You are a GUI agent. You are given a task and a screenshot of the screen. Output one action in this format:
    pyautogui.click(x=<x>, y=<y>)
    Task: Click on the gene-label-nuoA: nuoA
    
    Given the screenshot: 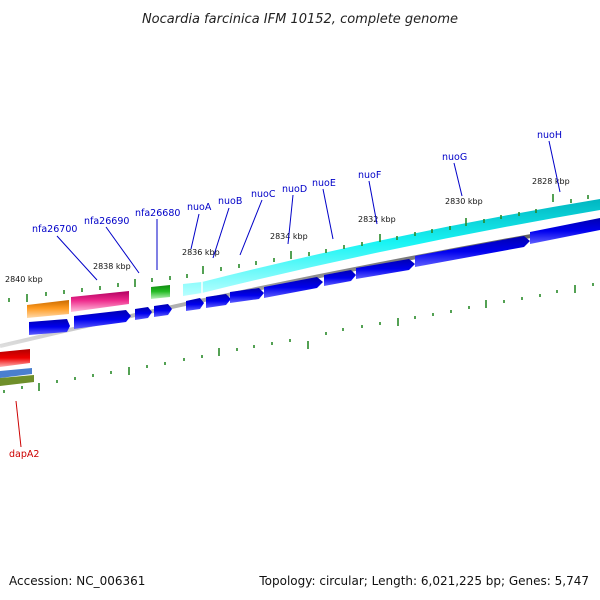 What is the action you would take?
    pyautogui.click(x=199, y=207)
    